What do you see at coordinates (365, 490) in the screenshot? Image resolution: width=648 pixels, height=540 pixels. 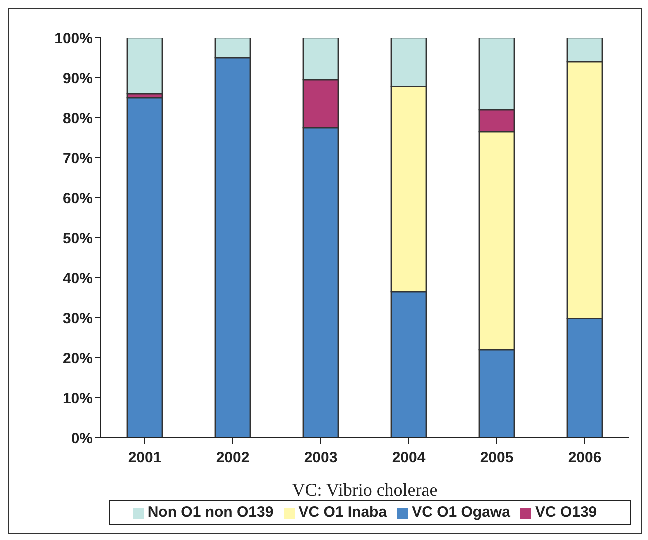 I see `x-axis-title: VC: Vibrio cholerae` at bounding box center [365, 490].